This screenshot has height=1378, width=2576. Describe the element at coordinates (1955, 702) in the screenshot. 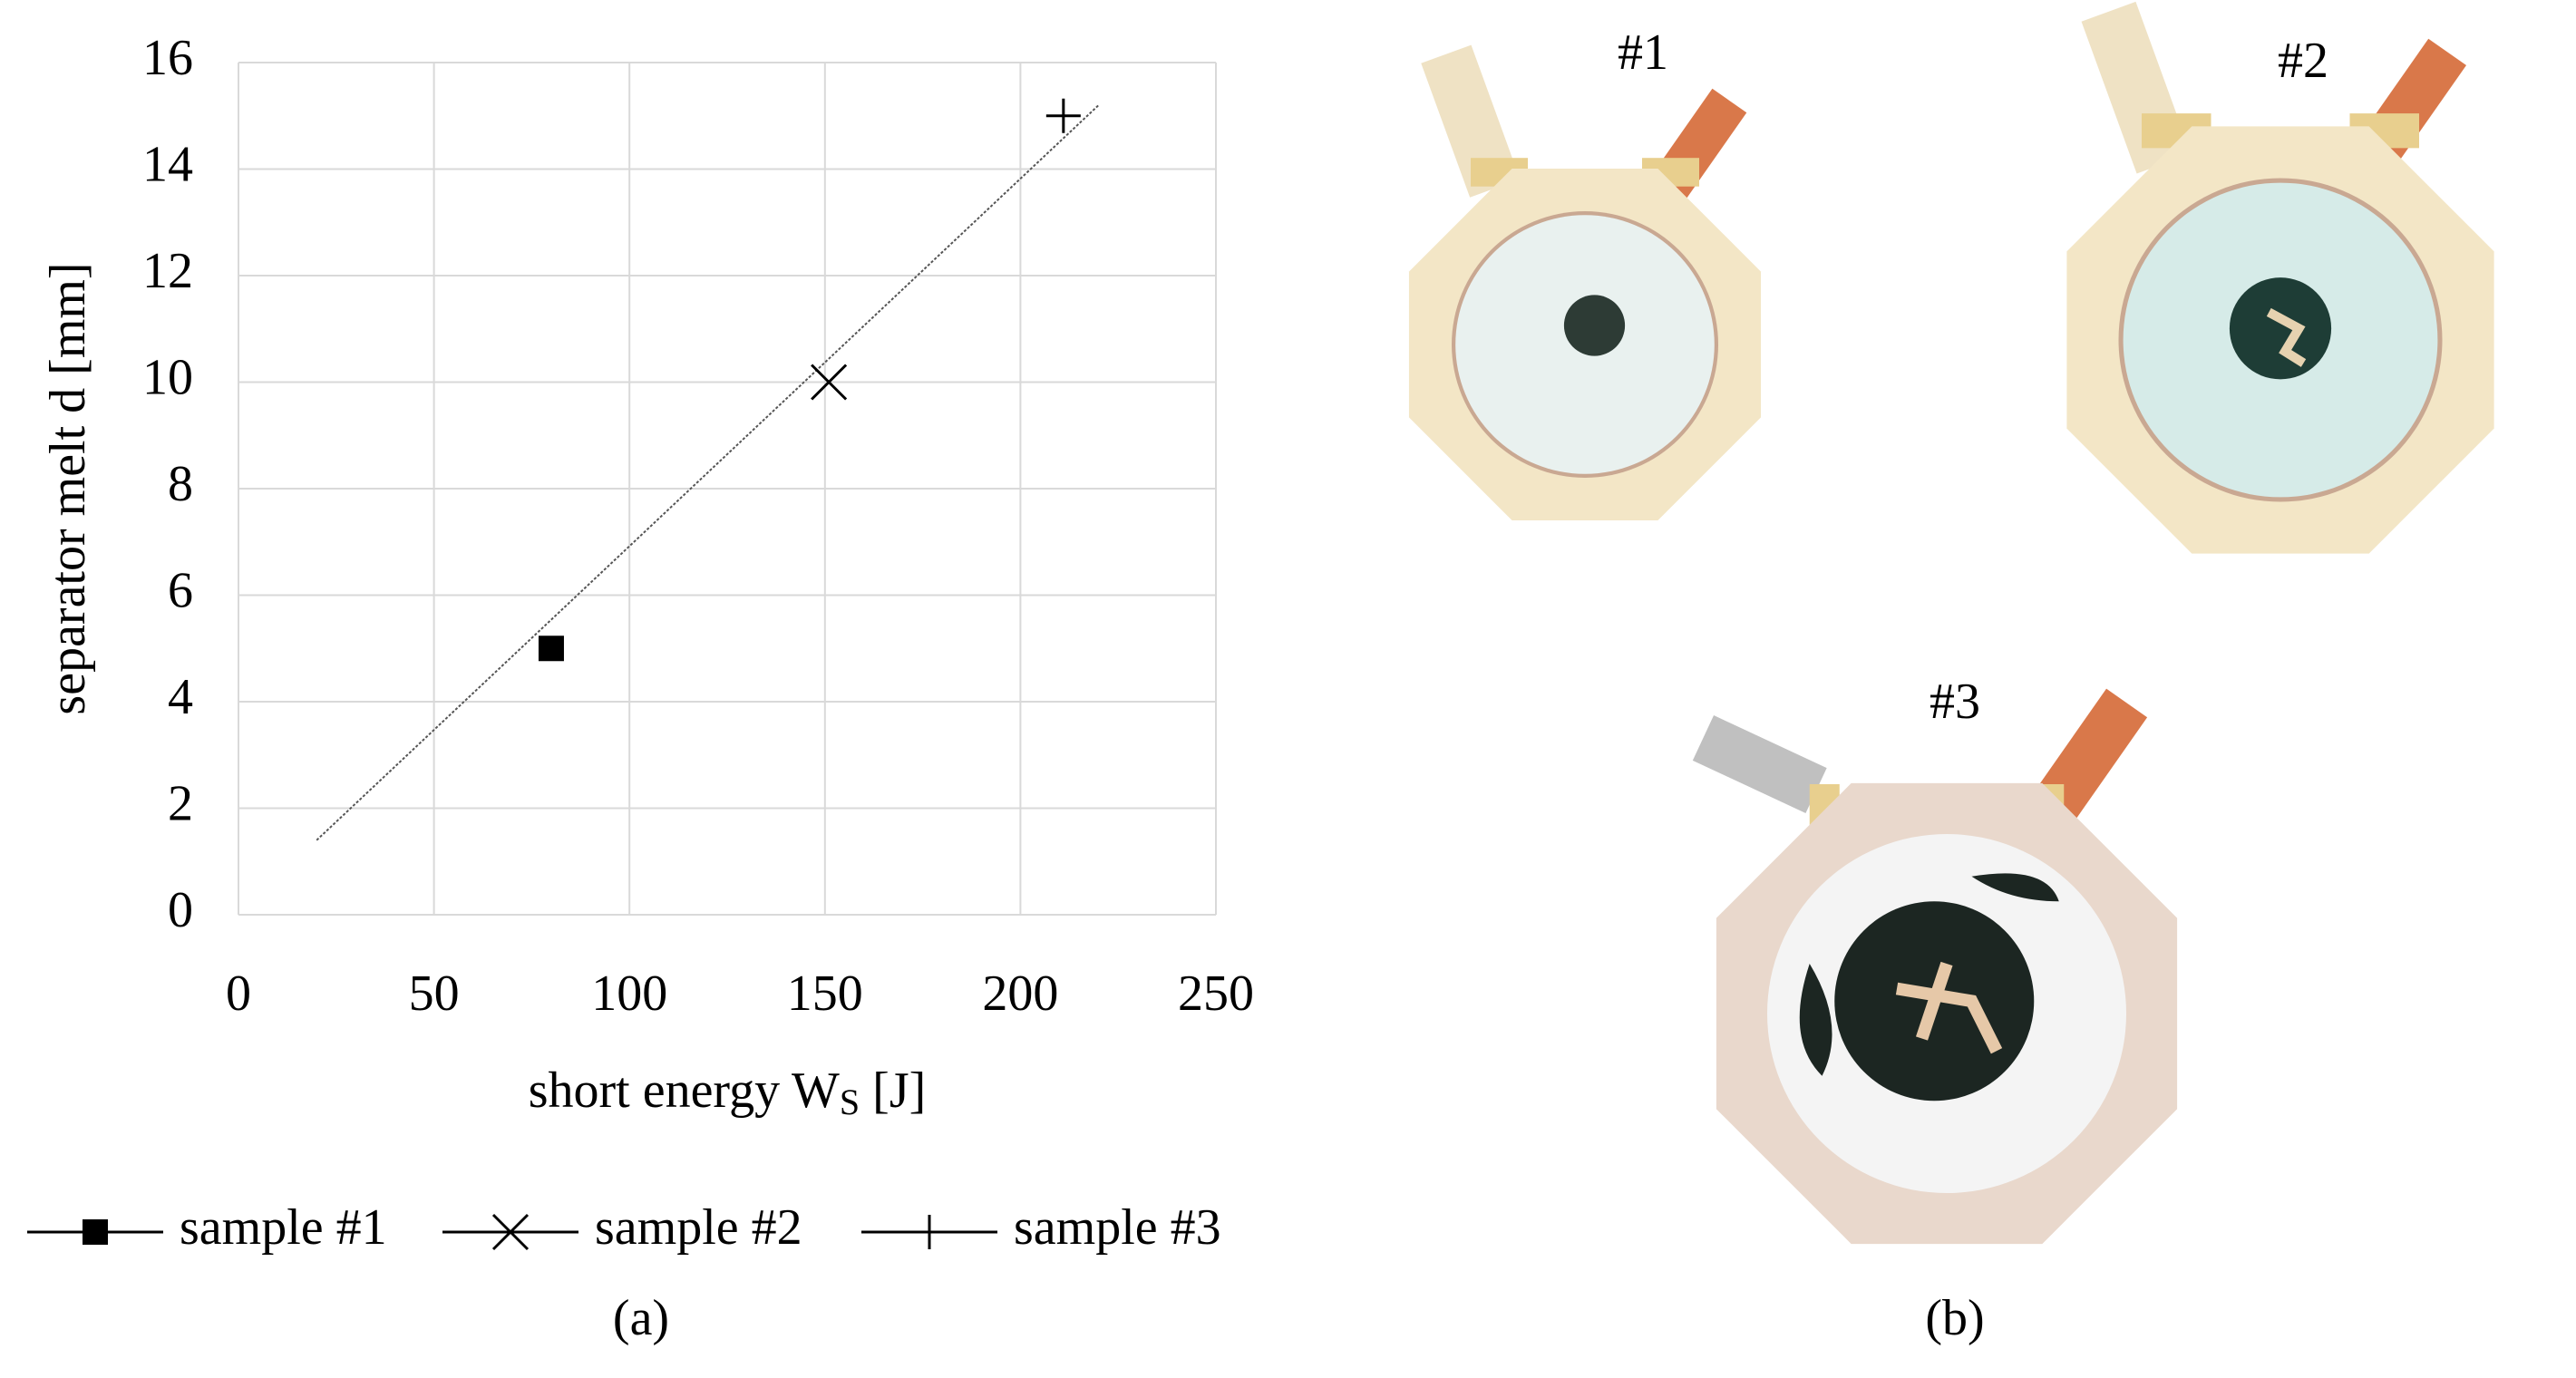

I see `photo-label: #3` at that location.